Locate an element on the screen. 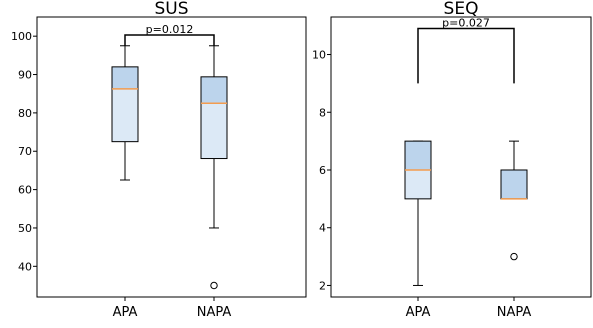  p-value-label: p=0.012 is located at coordinates (170, 29).